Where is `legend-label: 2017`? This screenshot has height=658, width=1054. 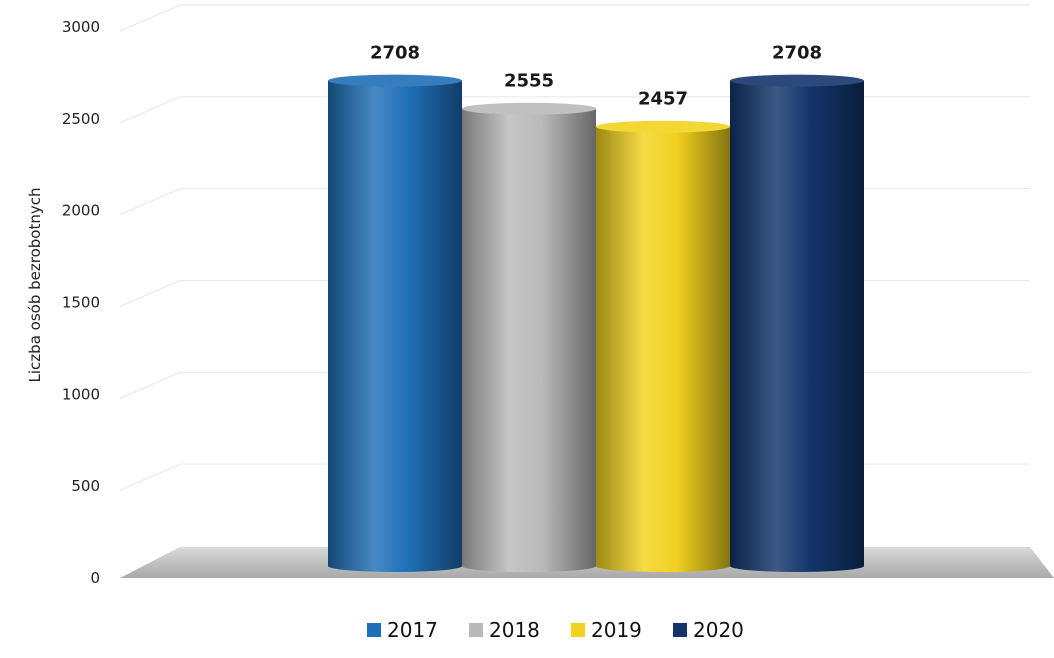 legend-label: 2017 is located at coordinates (412, 630).